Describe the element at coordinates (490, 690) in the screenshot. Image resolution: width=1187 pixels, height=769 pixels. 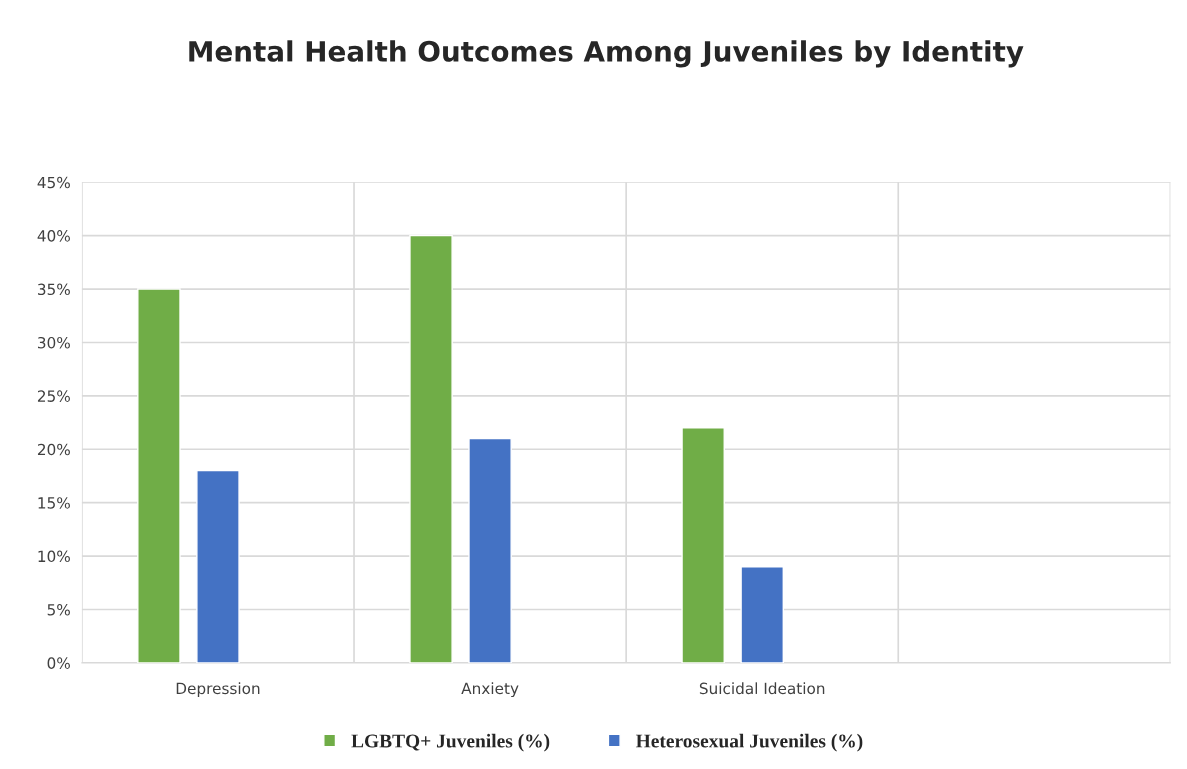
I see `x-tick-label: Anxiety` at that location.